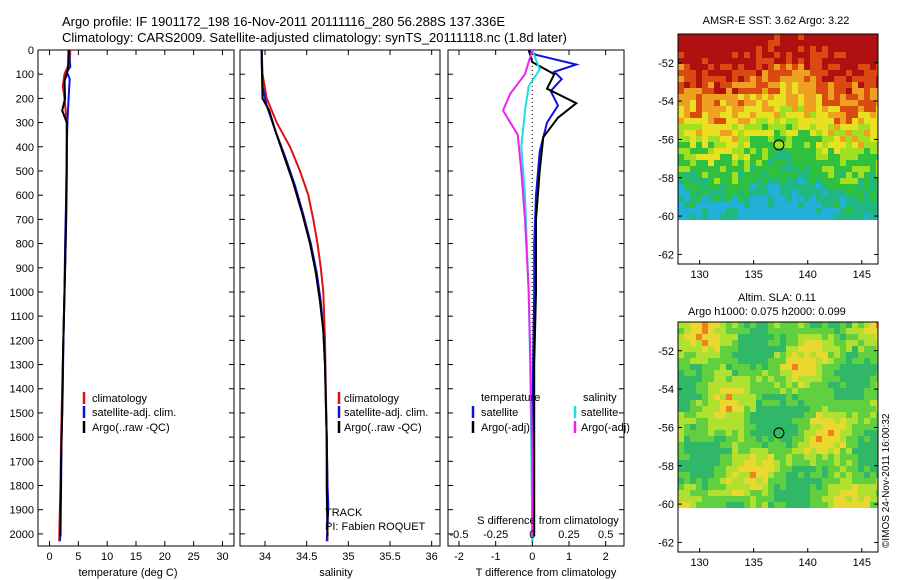 The width and height of the screenshot is (900, 580). I want to click on depth-tick-label: 1500, so click(22, 414).